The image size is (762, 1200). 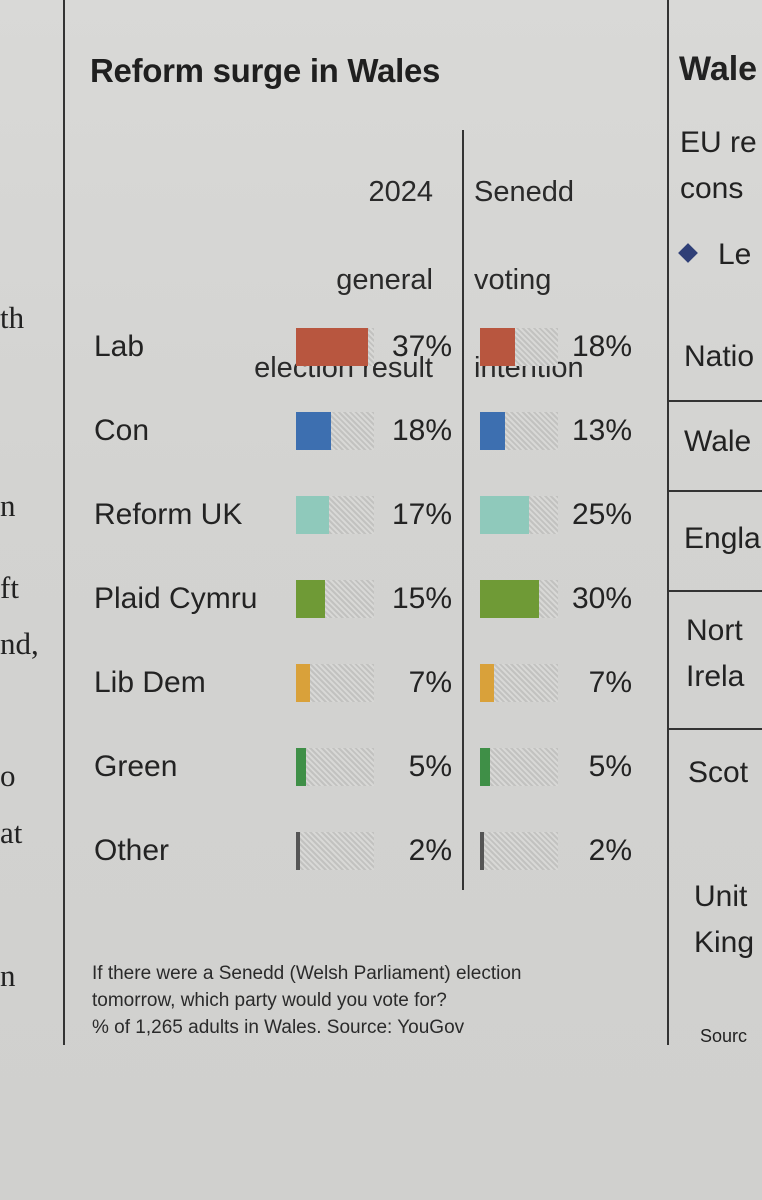 What do you see at coordinates (64, 522) in the screenshot?
I see `column-rule-left` at bounding box center [64, 522].